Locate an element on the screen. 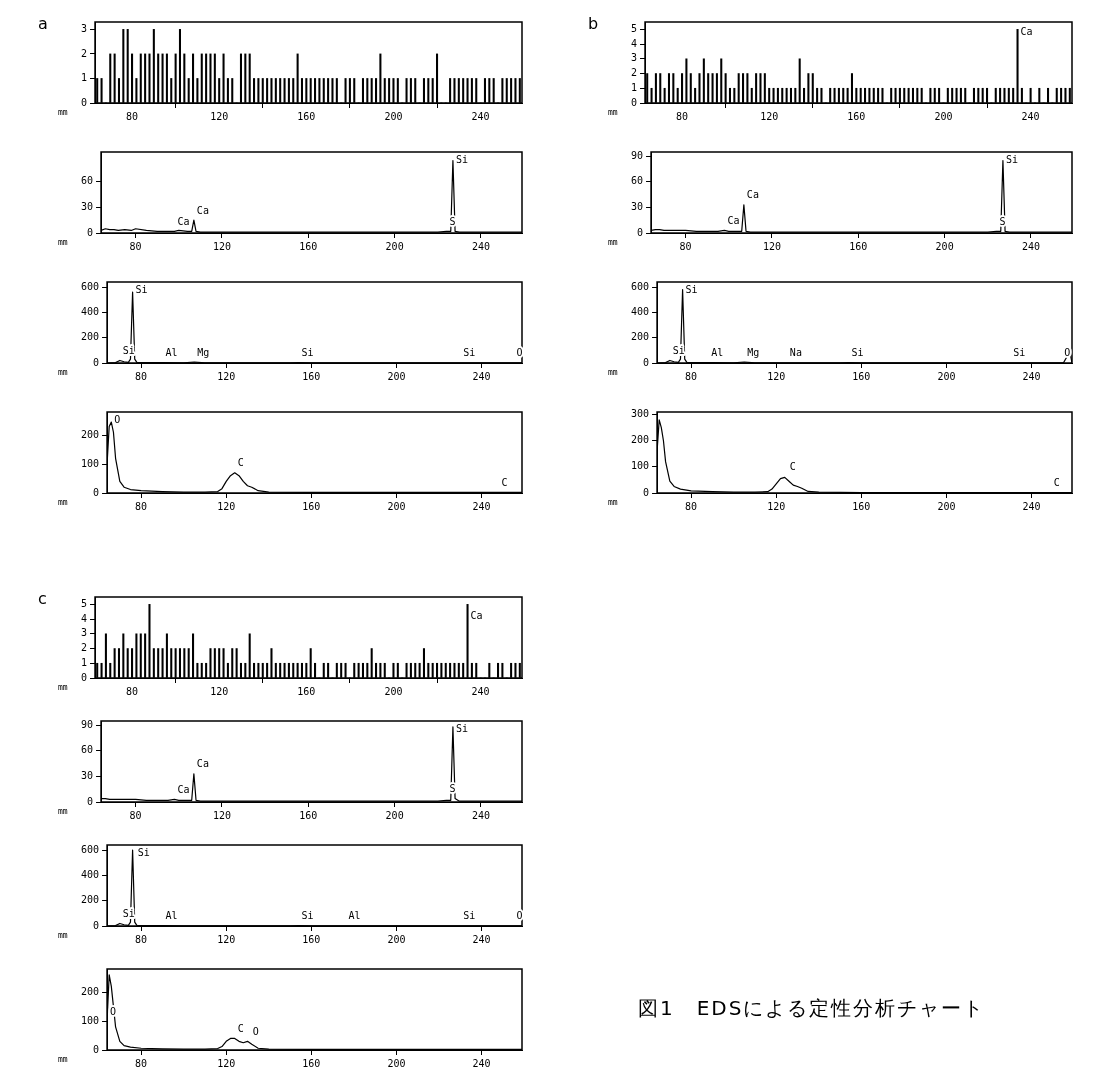 This screenshot has width=1093, height=1077. annotation: S is located at coordinates (452, 221).